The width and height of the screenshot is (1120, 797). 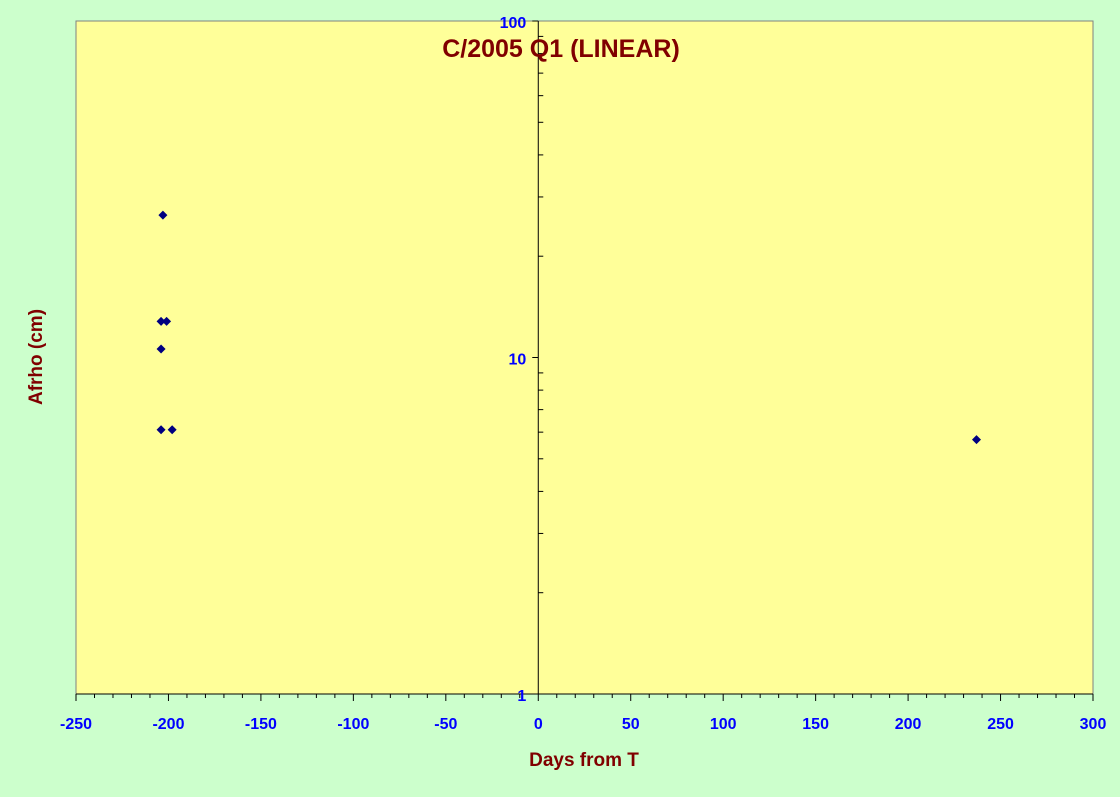 I want to click on x-tick-label: -150, so click(x=261, y=724).